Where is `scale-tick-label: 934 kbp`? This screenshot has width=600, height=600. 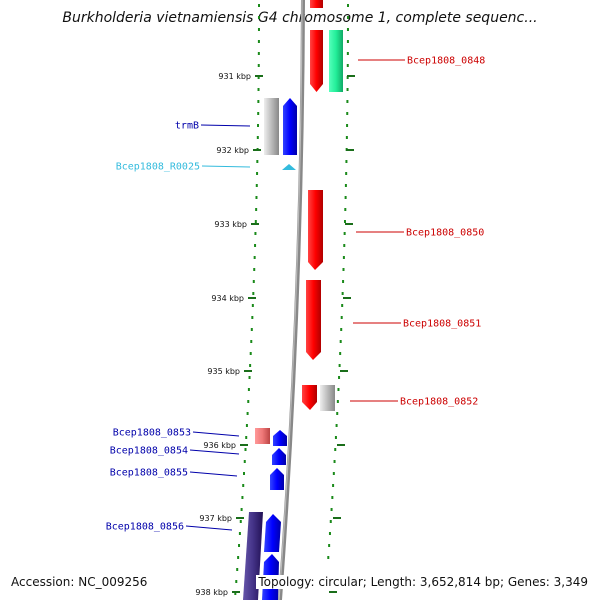 scale-tick-label: 934 kbp is located at coordinates (227, 298).